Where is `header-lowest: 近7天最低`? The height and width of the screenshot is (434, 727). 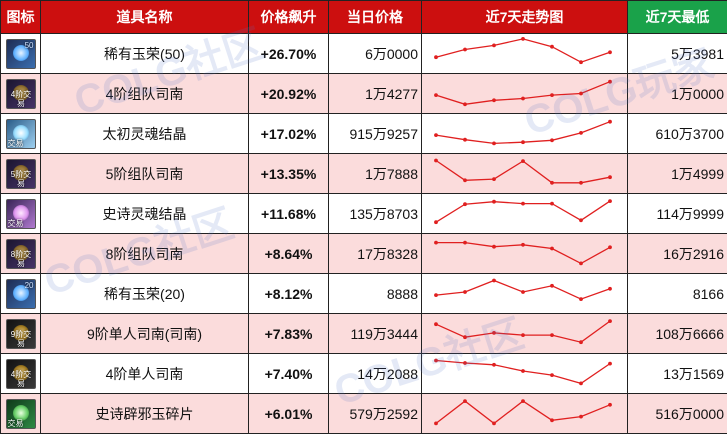
header-lowest: 近7天最低 is located at coordinates (677, 17).